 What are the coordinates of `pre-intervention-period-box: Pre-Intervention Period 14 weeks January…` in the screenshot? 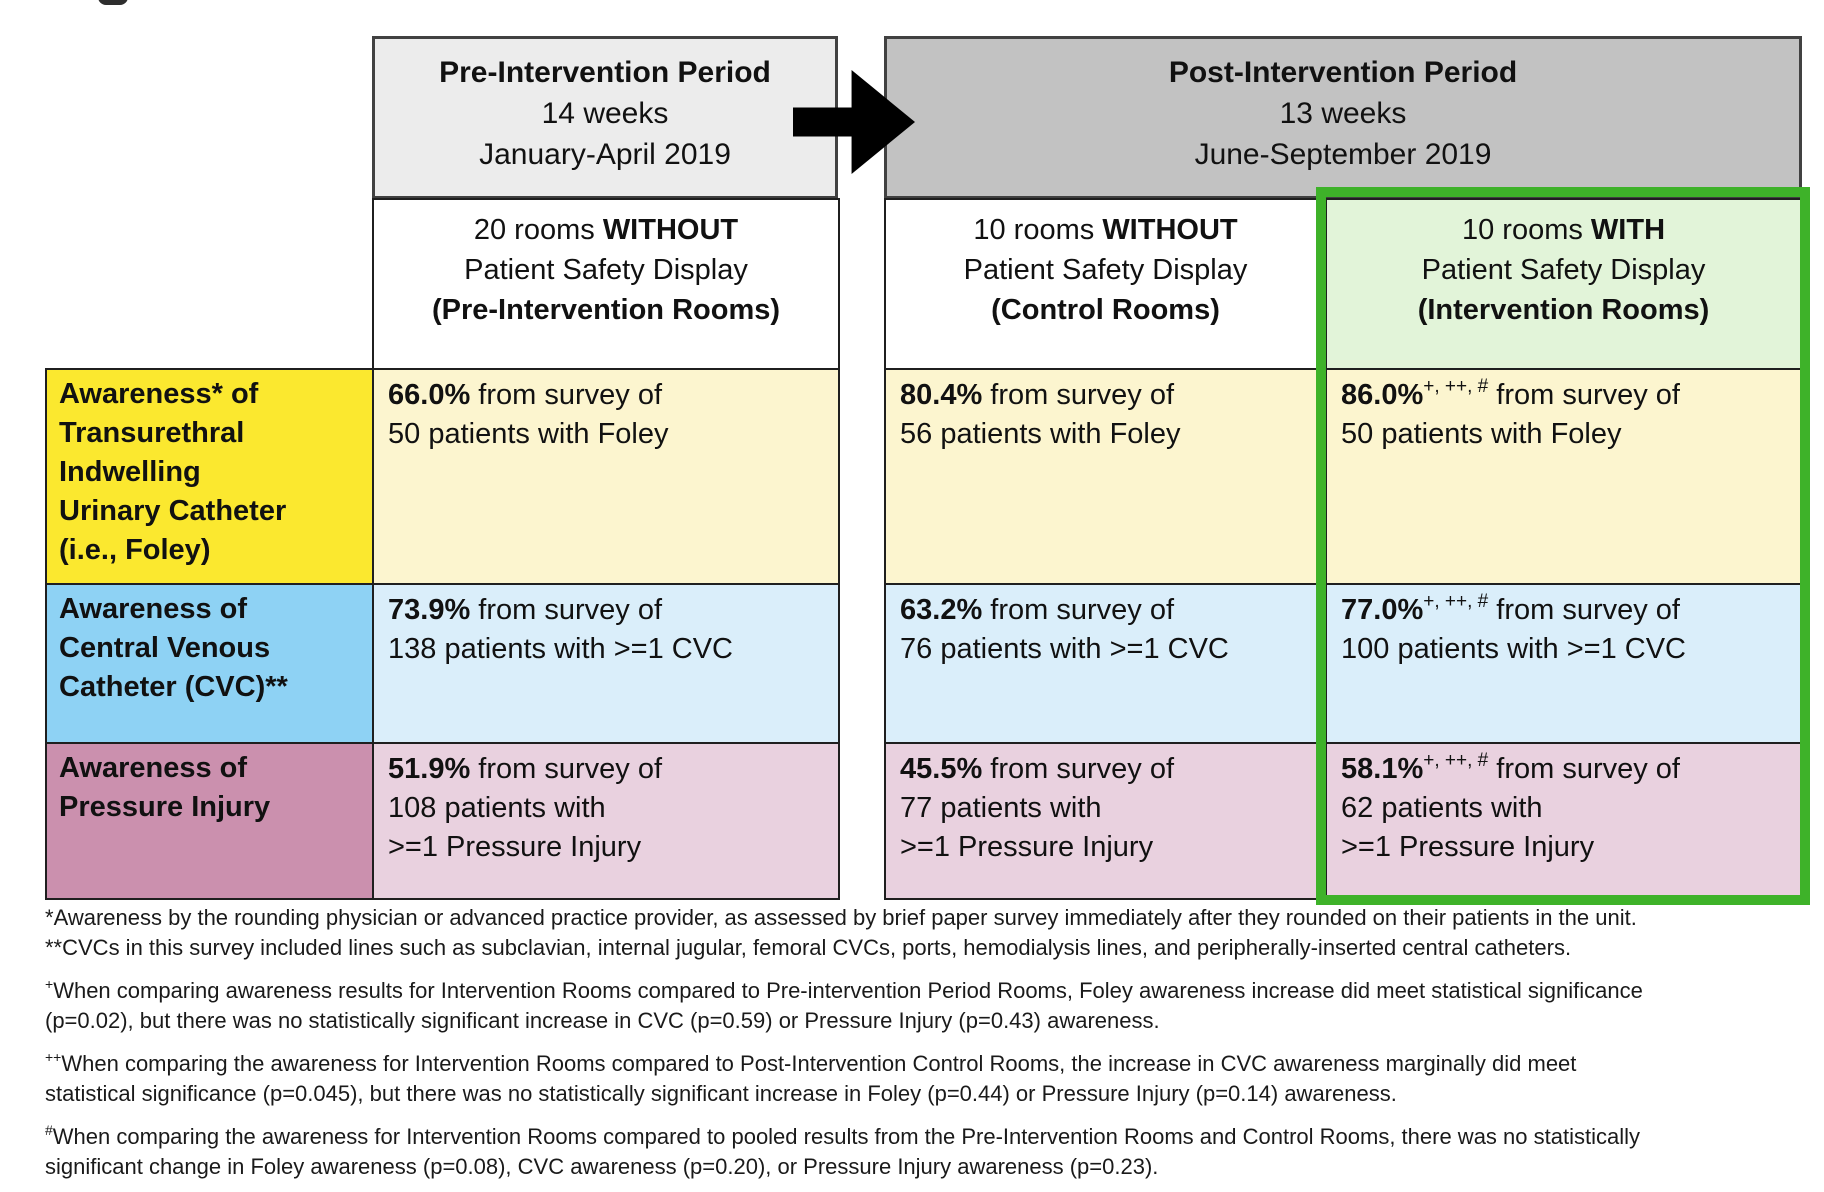 It's located at (605, 117).